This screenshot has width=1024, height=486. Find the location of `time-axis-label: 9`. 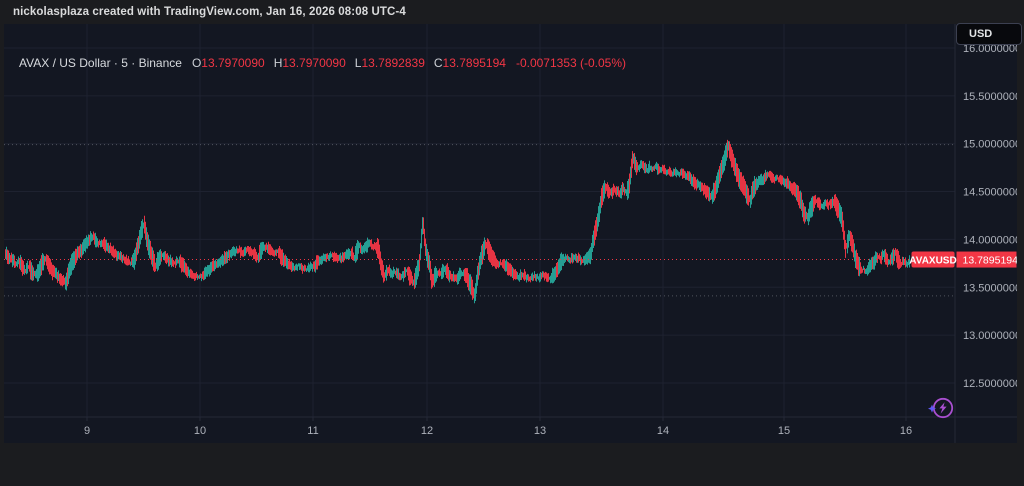

time-axis-label: 9 is located at coordinates (87, 431).